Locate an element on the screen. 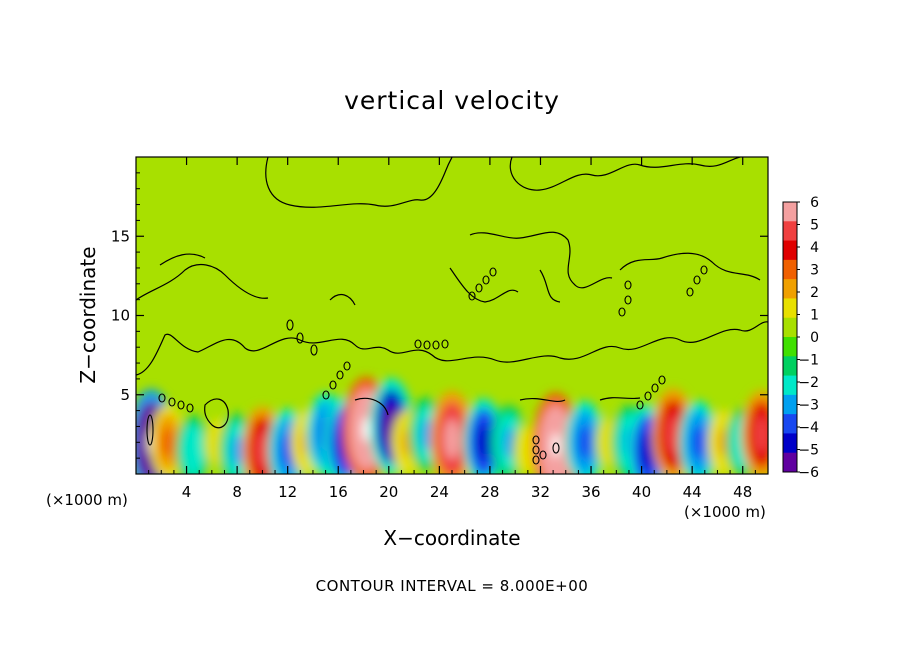 The height and width of the screenshot is (654, 904). x-tick-label: 16 is located at coordinates (338, 492).